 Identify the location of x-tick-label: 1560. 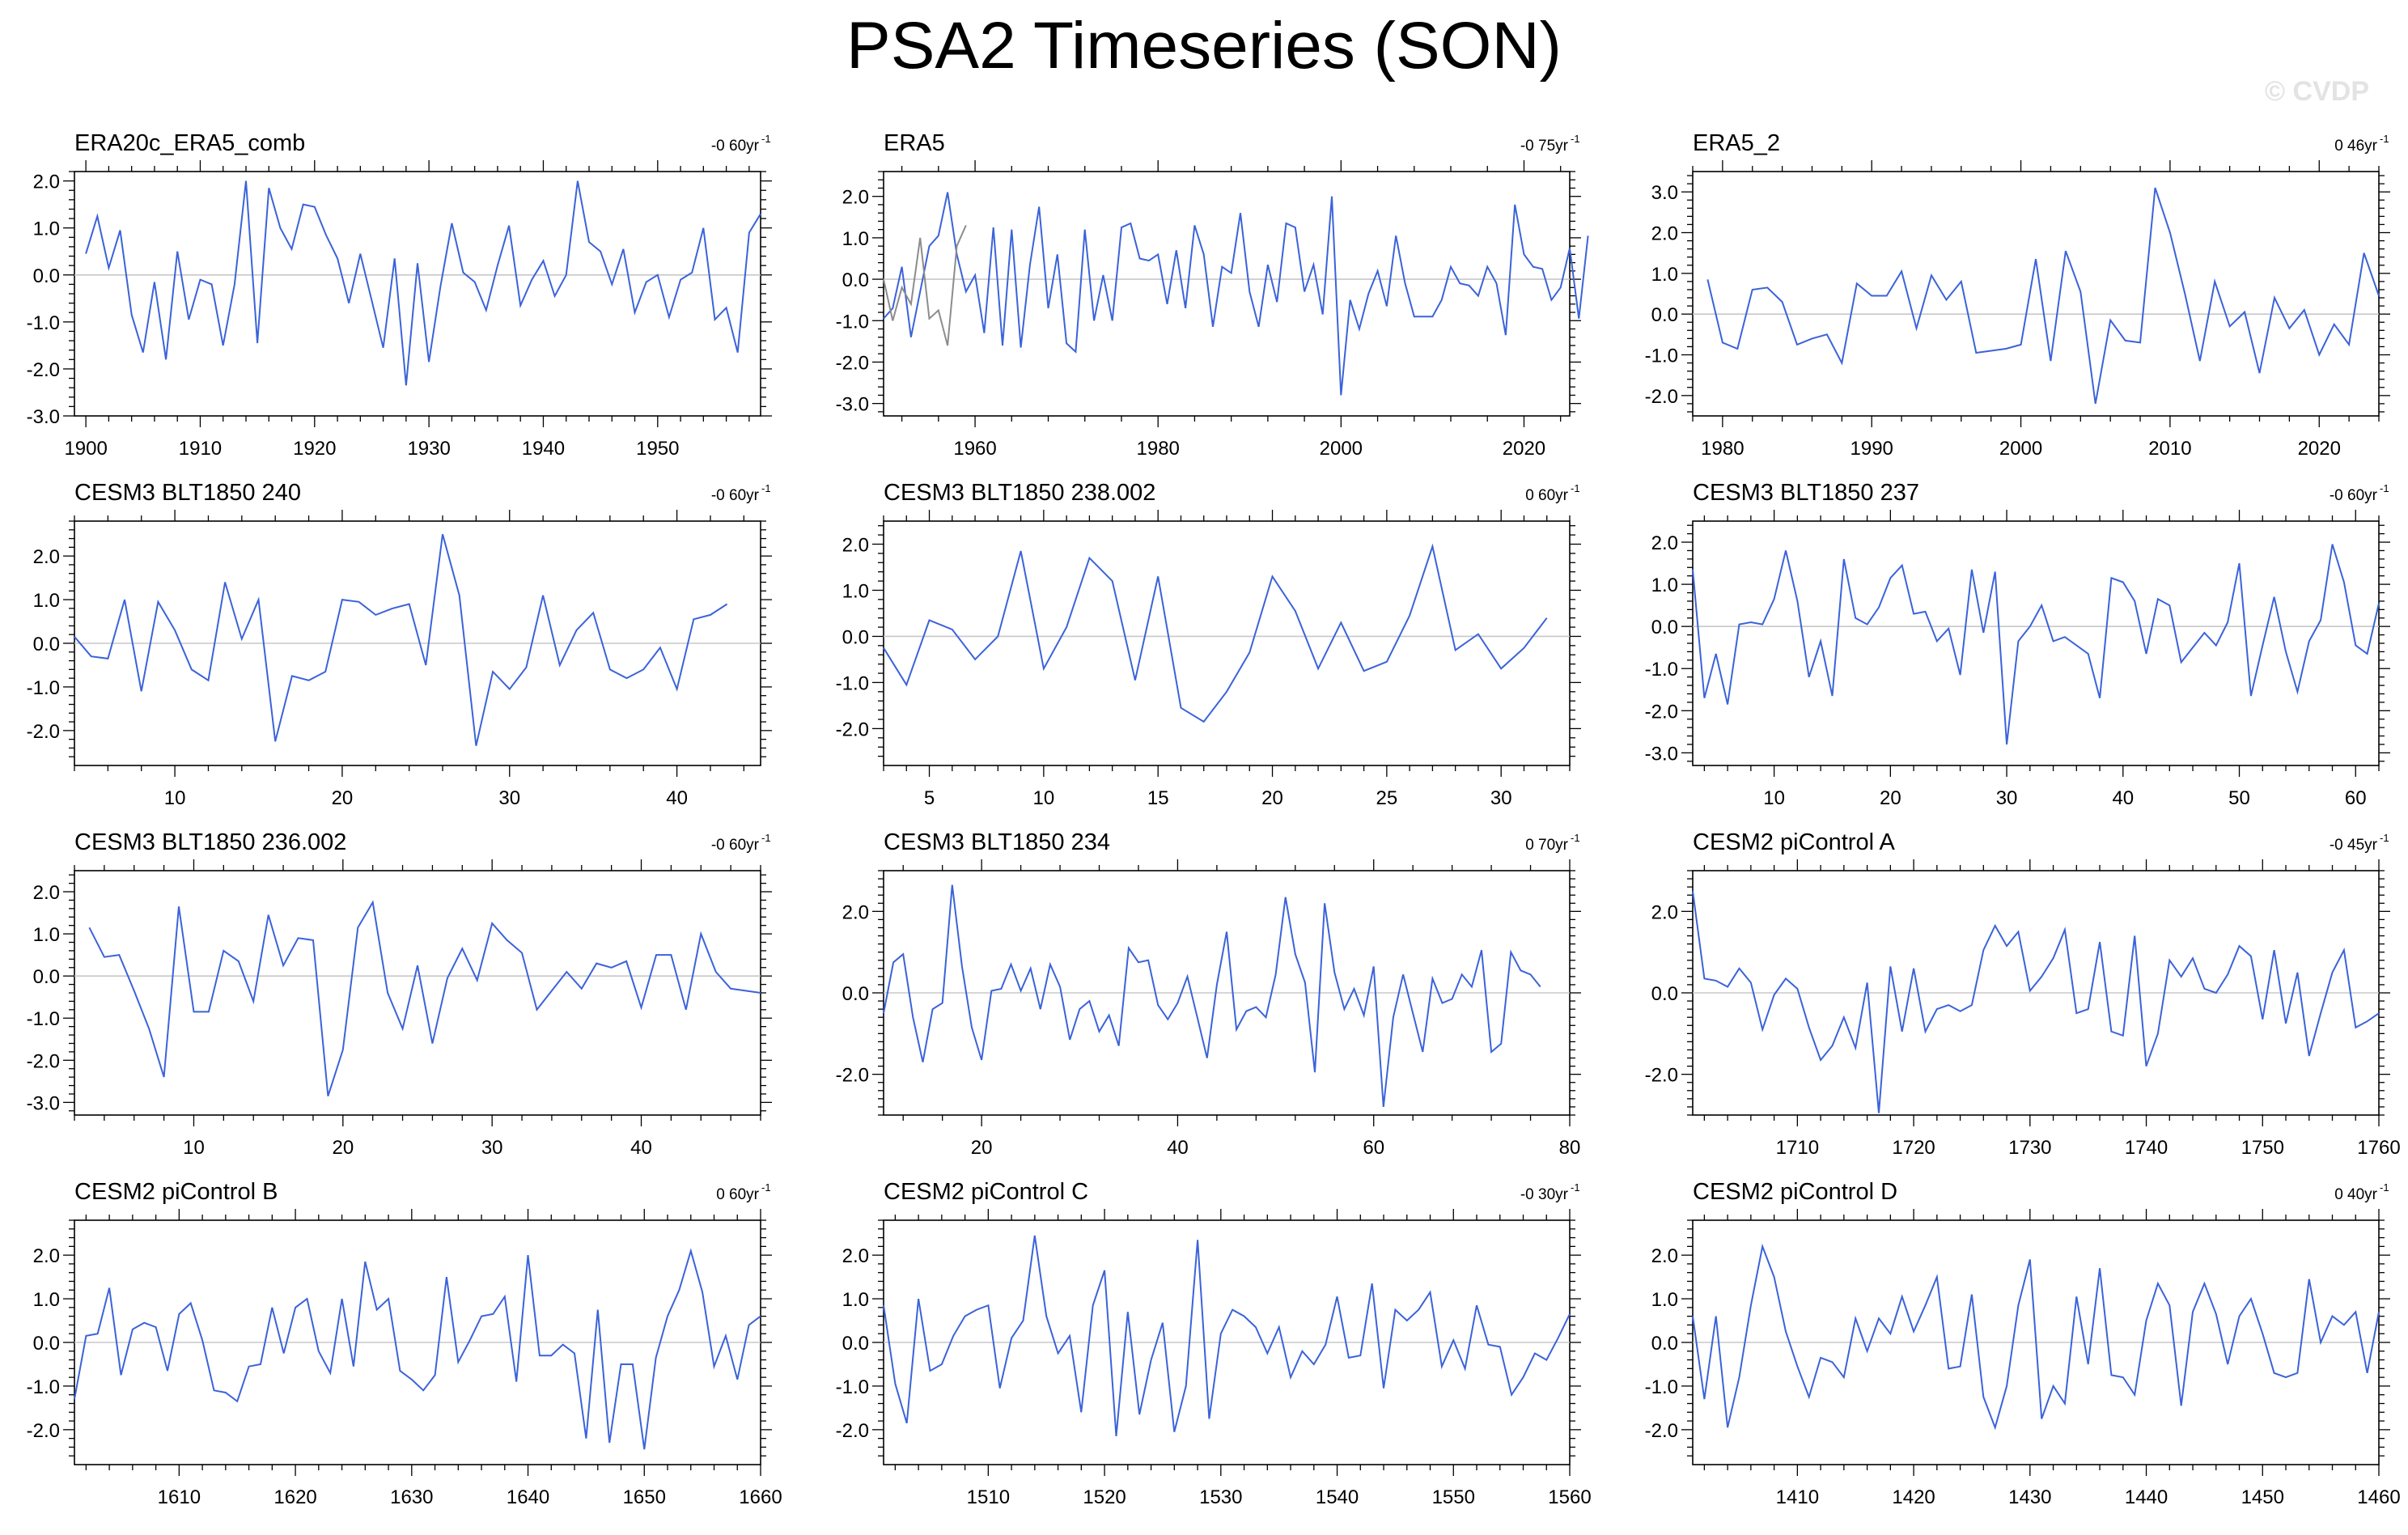
(1569, 1497).